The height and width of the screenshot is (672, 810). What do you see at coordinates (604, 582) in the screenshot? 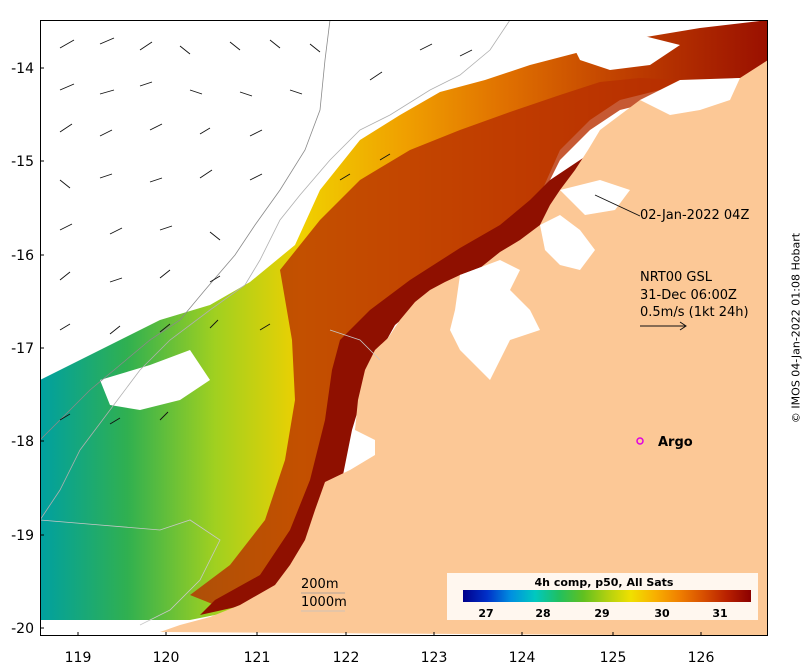
I see `colorbar-title: 4h comp, p50, All Sats` at bounding box center [604, 582].